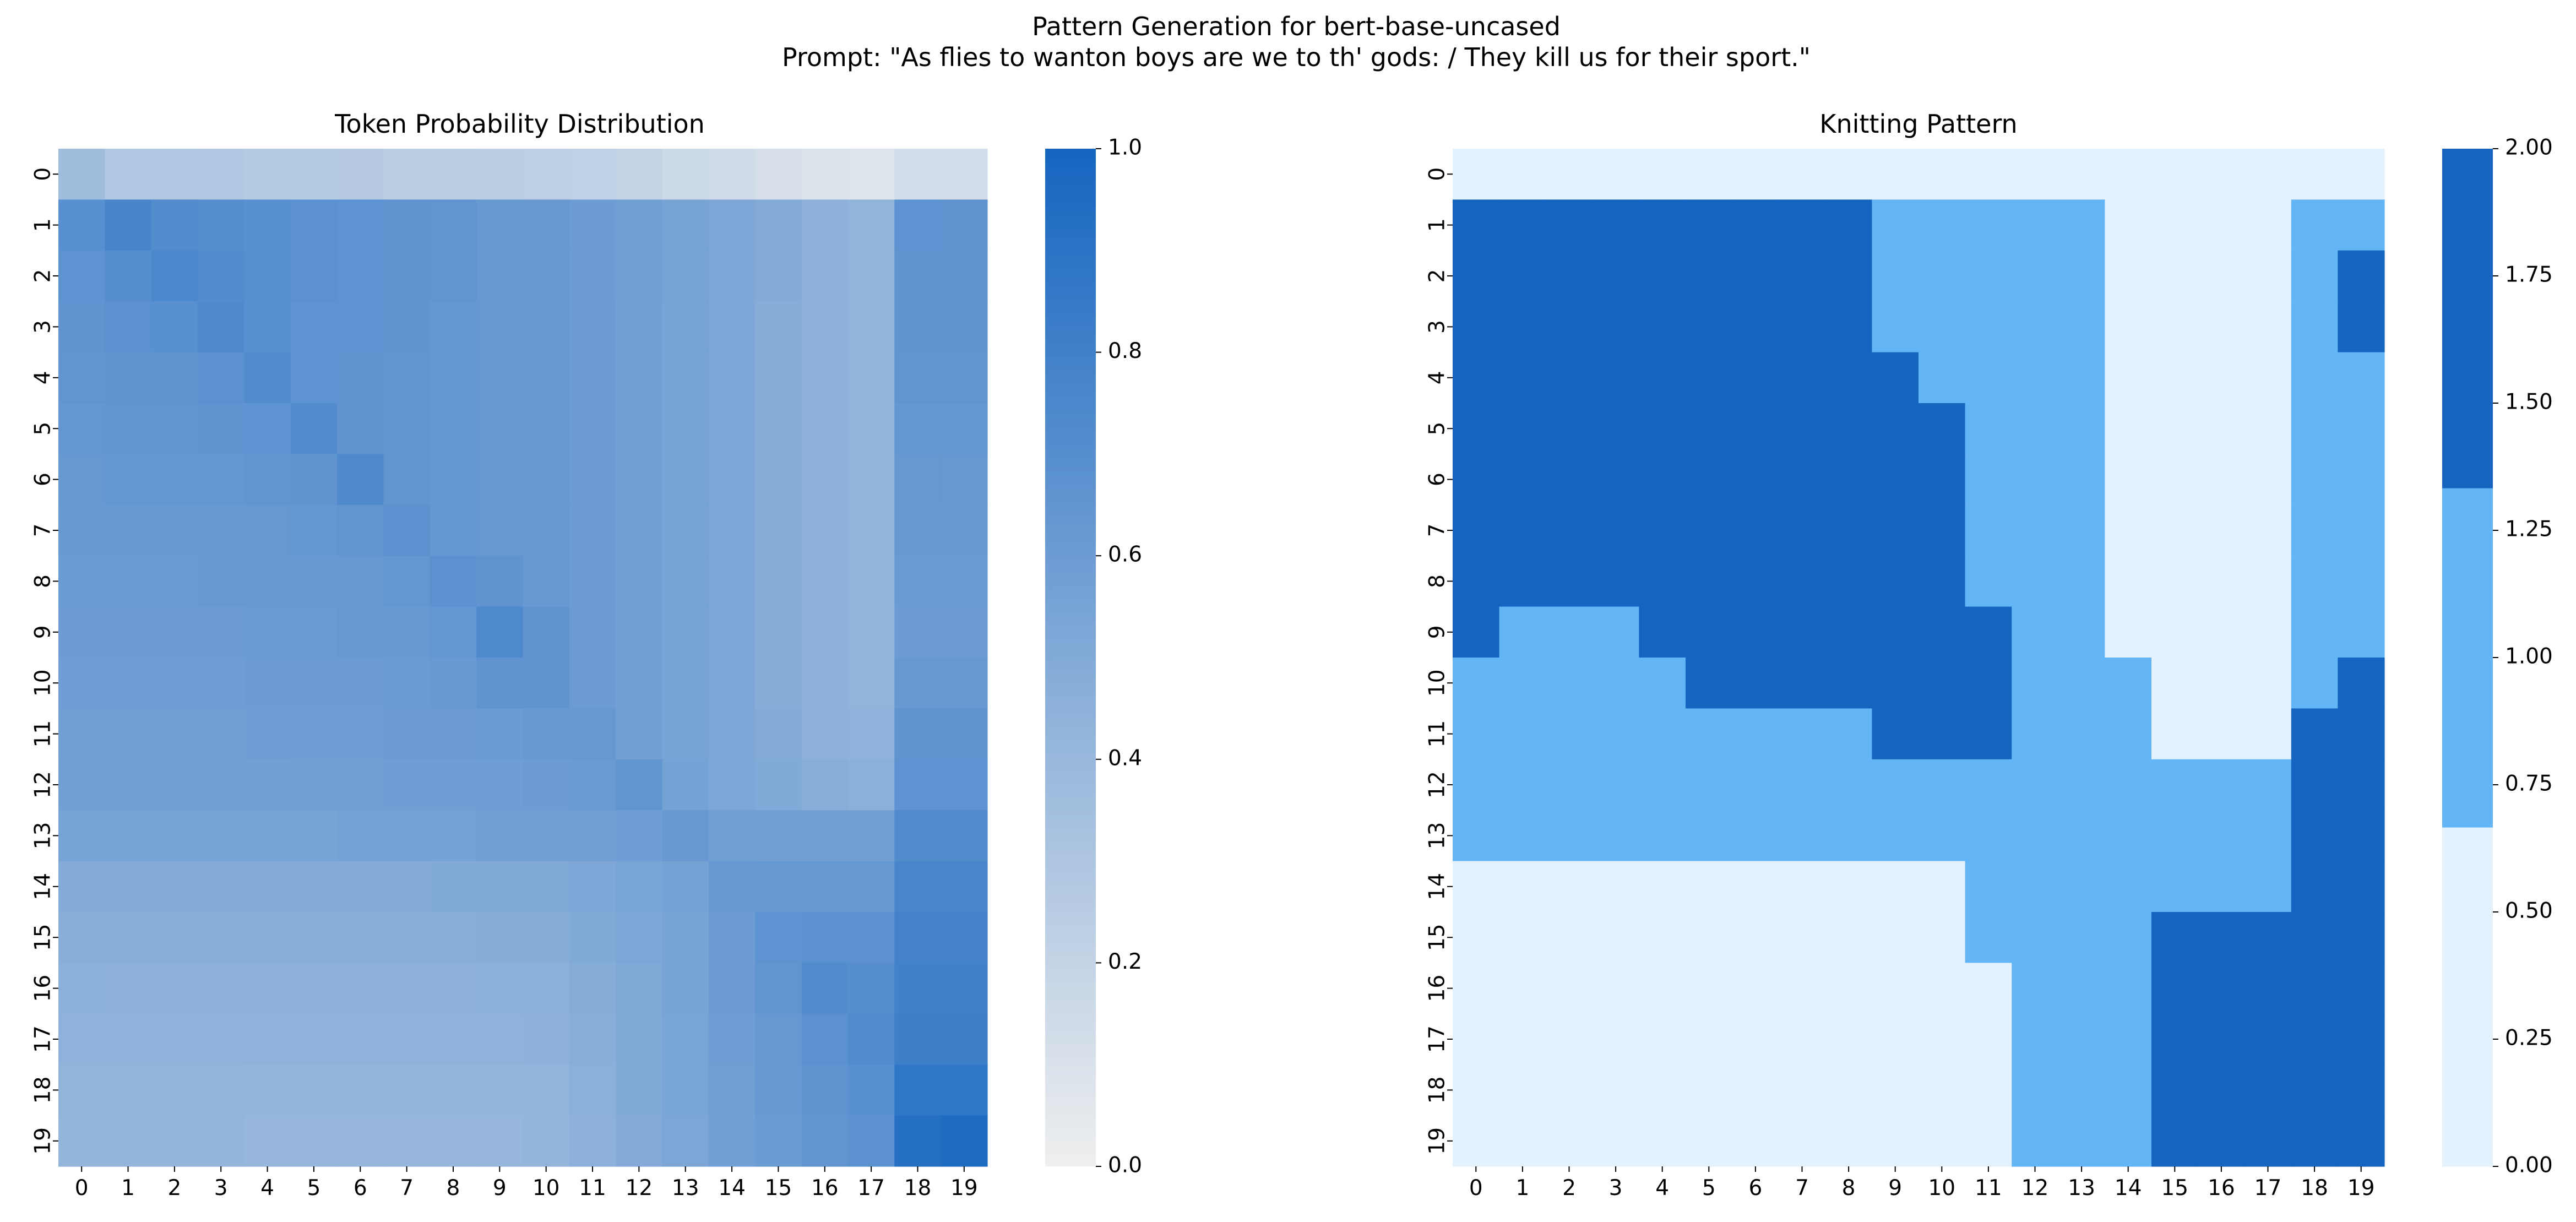 Image resolution: width=2576 pixels, height=1222 pixels. What do you see at coordinates (1942, 1188) in the screenshot?
I see `x-tick-label: 10` at bounding box center [1942, 1188].